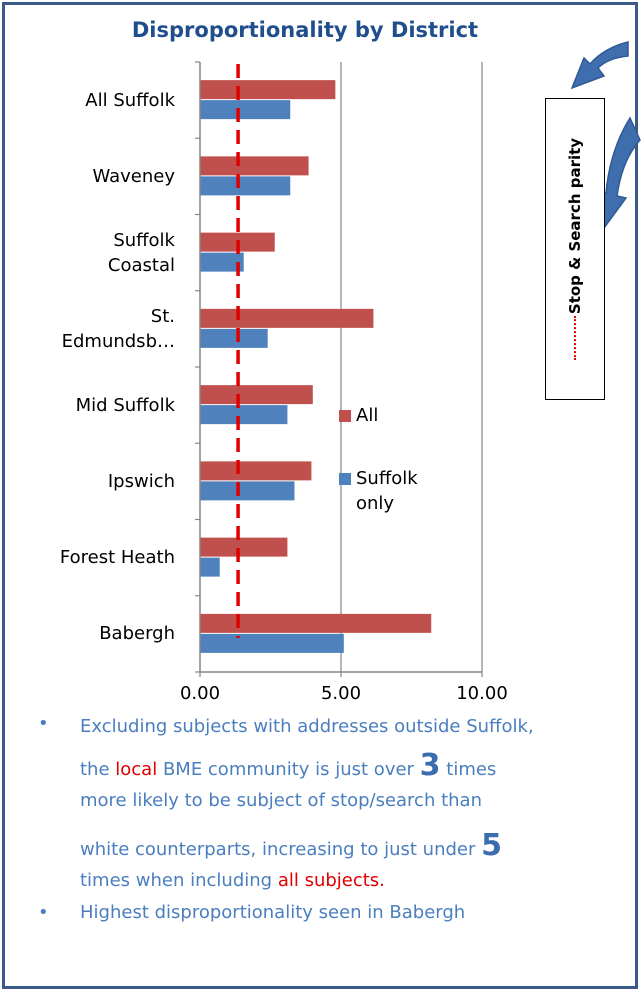  What do you see at coordinates (141, 265) in the screenshot?
I see `category-label-line: Coastal` at bounding box center [141, 265].